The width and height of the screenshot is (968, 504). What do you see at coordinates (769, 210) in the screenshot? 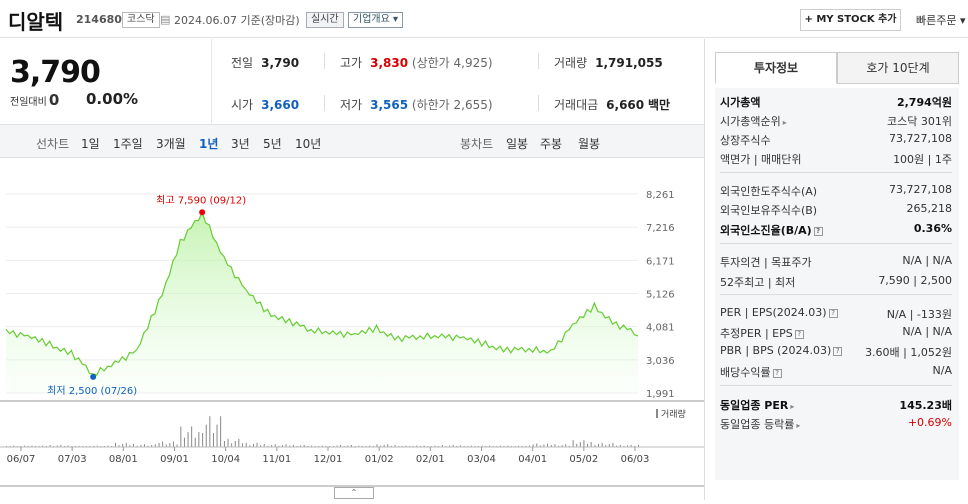
I see `info-label: 외국인보유주식수(B)` at bounding box center [769, 210].